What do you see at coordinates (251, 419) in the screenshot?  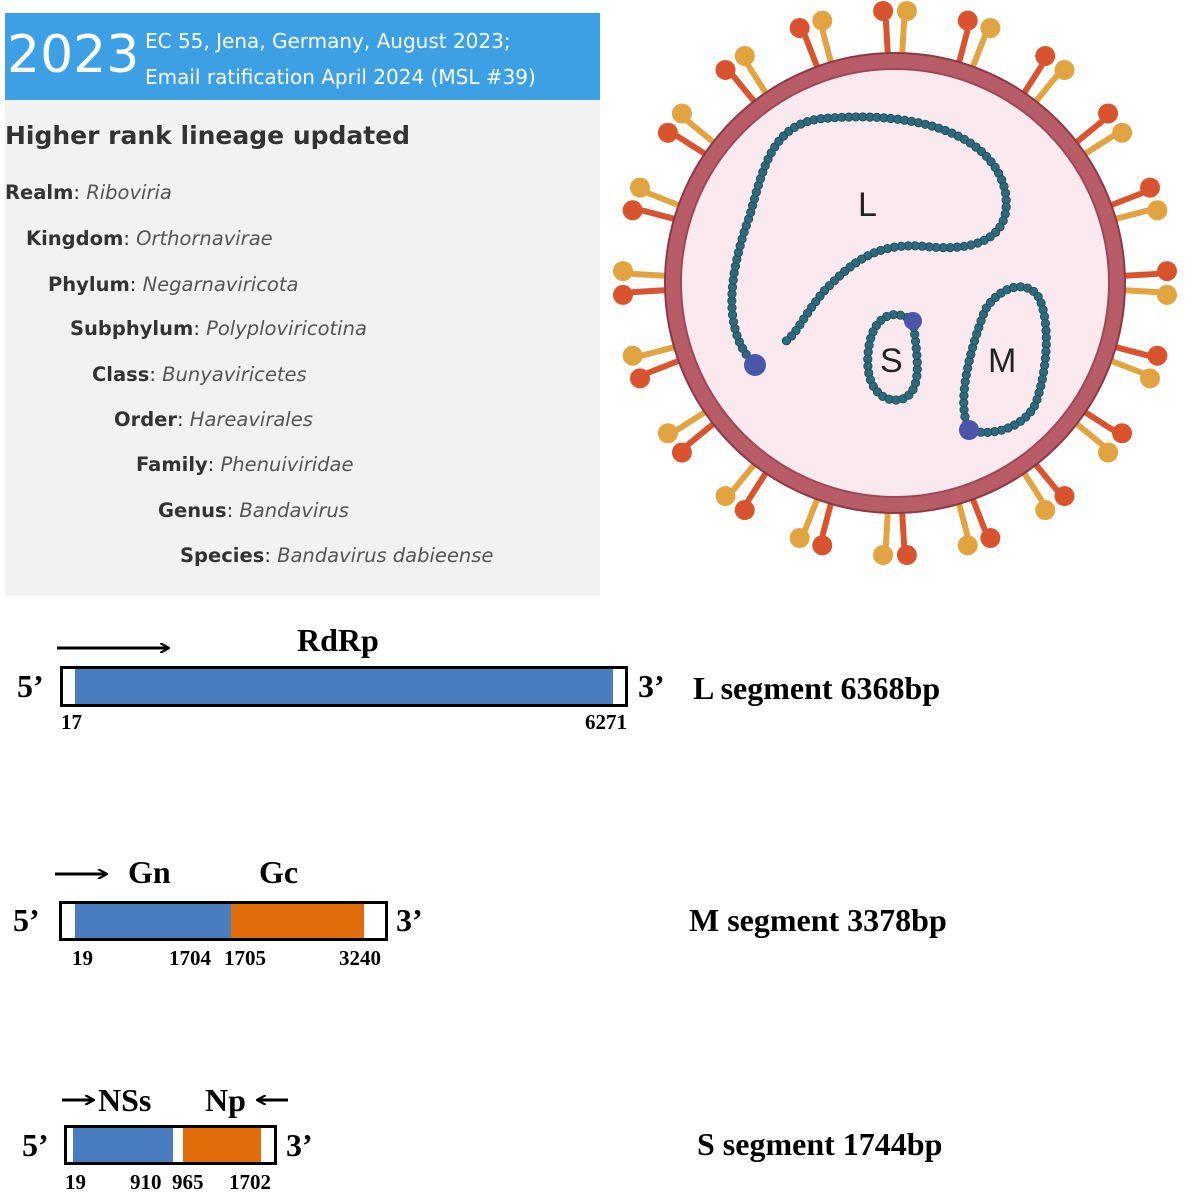 I see `rank-value: Hareavirales` at bounding box center [251, 419].